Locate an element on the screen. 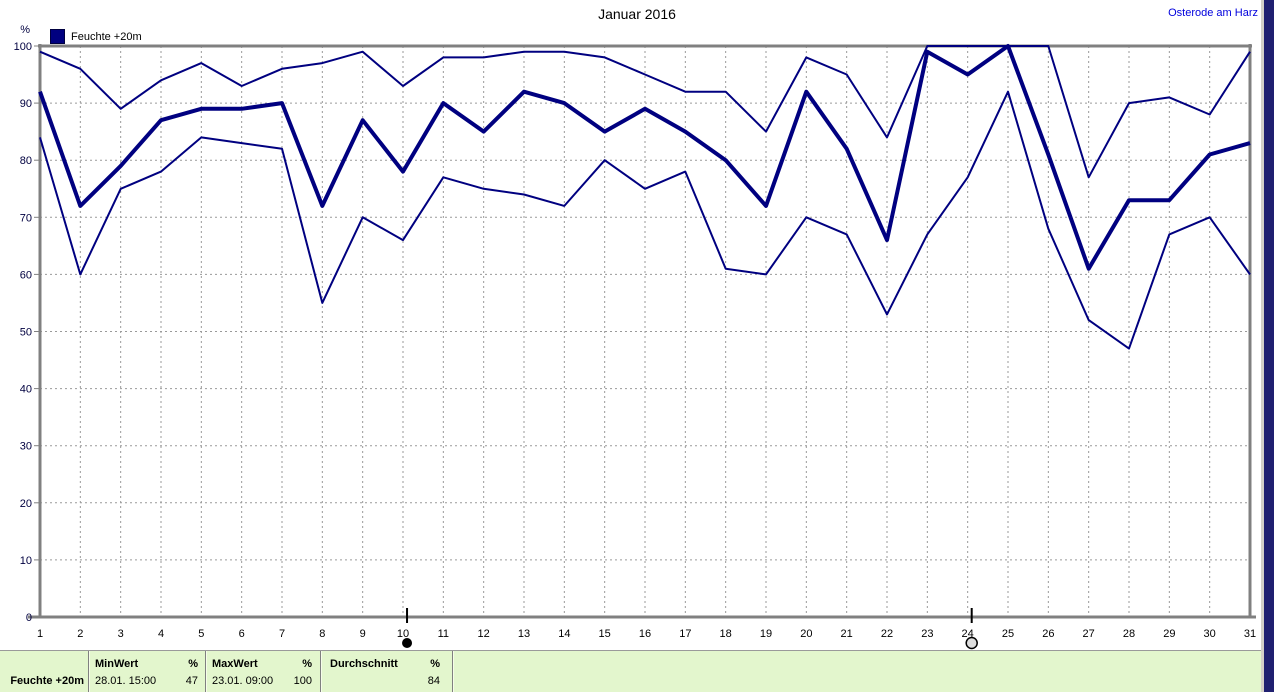  minwert-value: 47 is located at coordinates (191, 681).